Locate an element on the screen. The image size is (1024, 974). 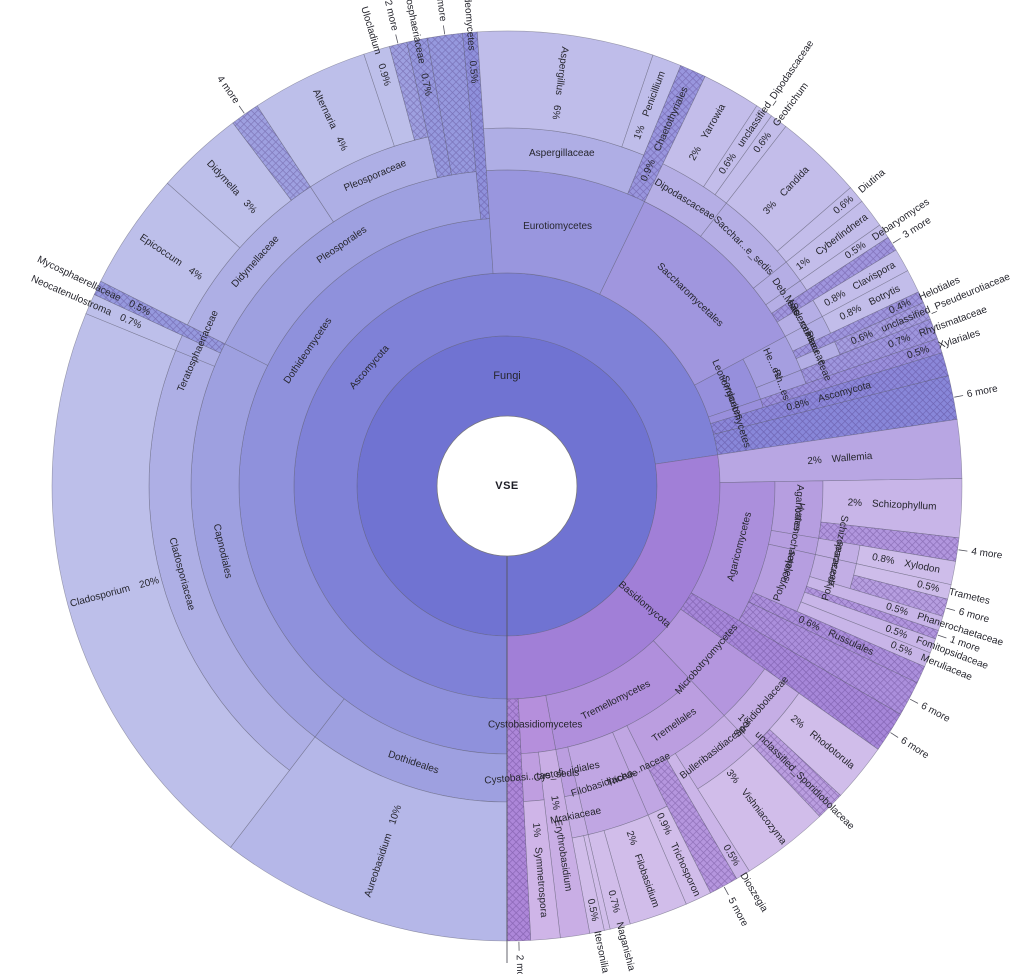
label-eurotiomycetes: Eurotiomycetes is located at coordinates (557, 226).